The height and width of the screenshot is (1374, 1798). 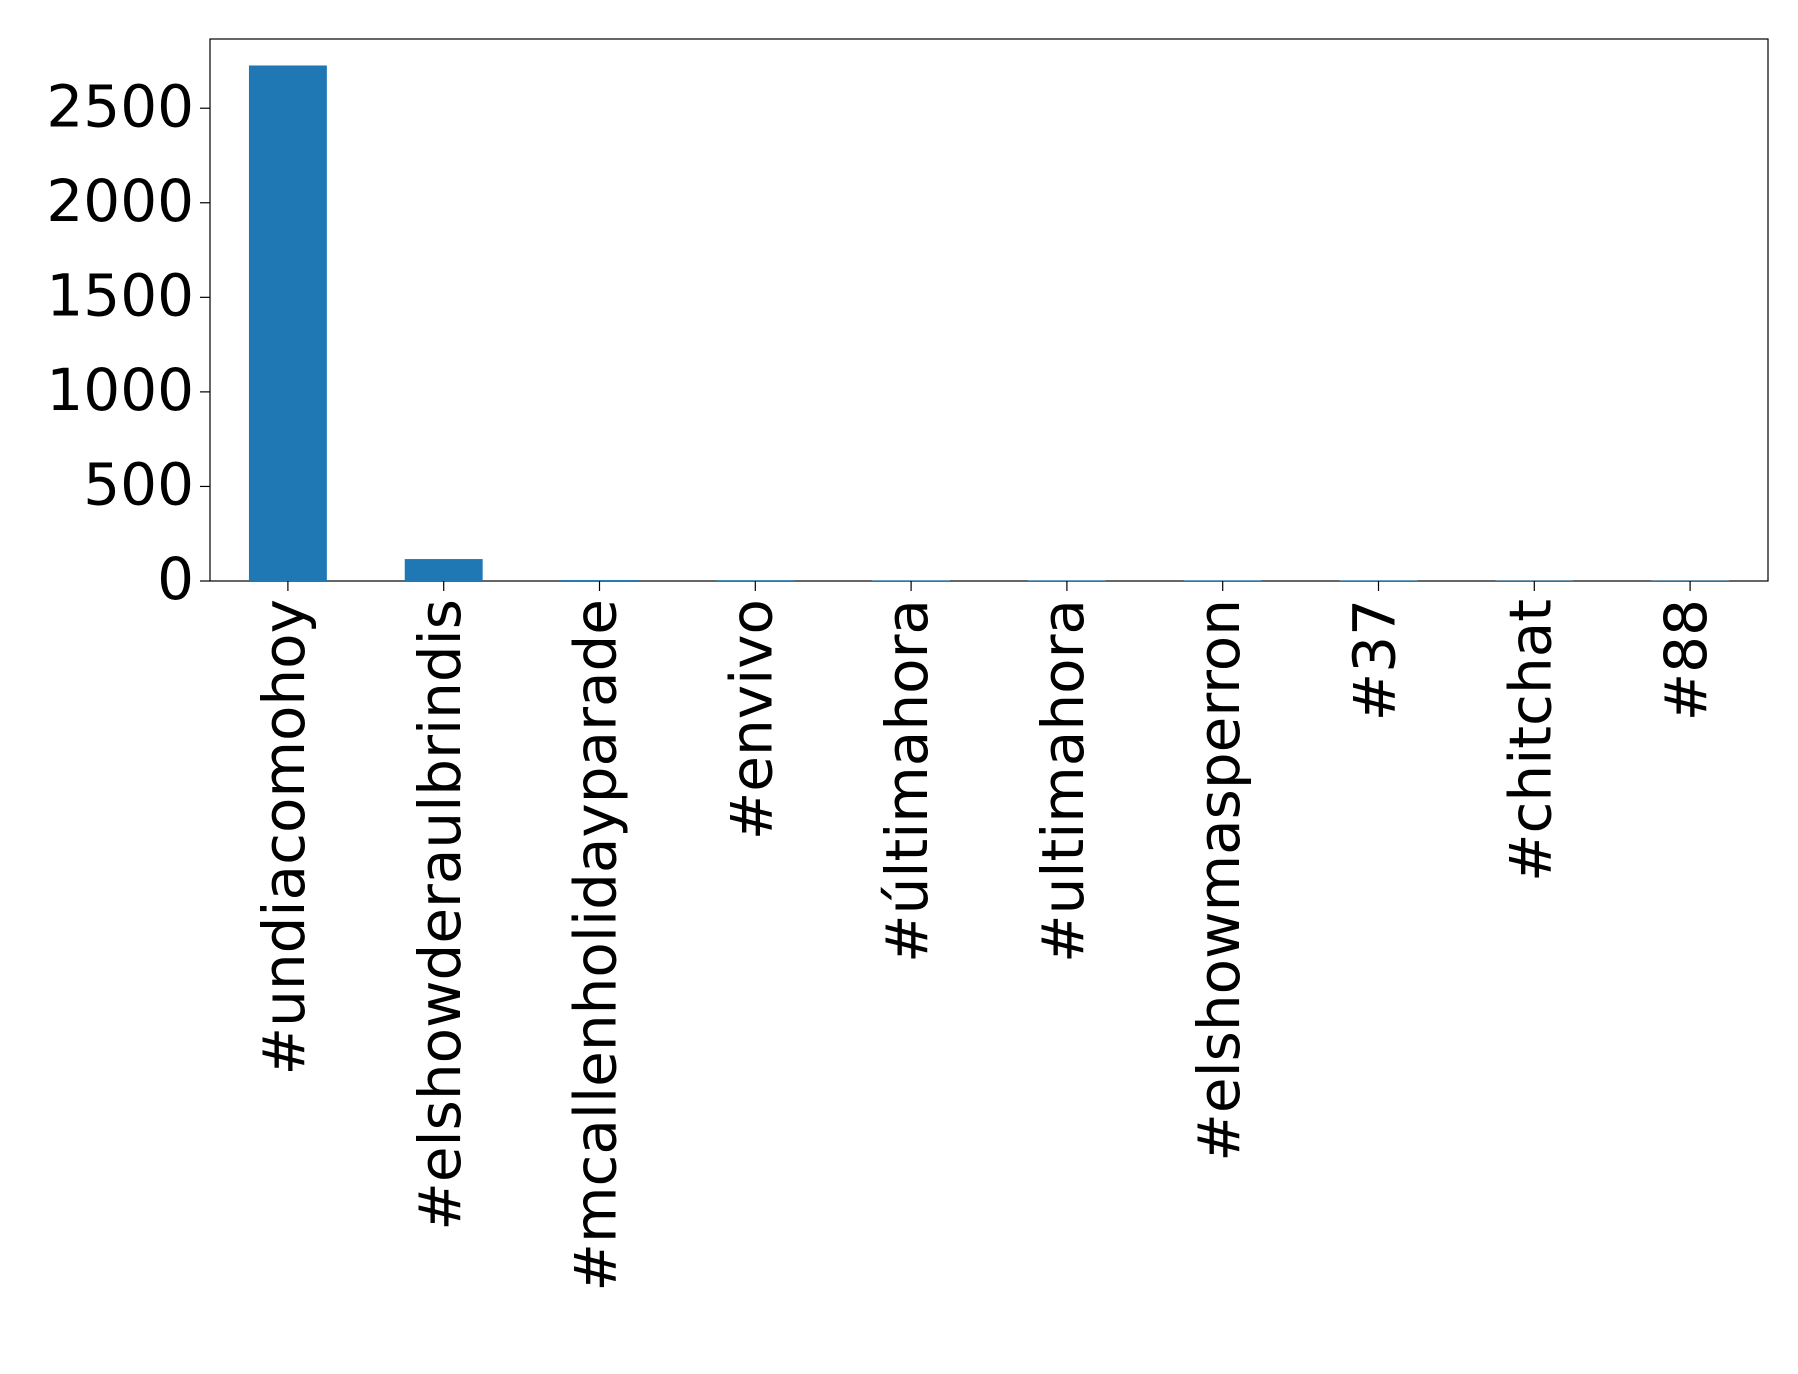 I want to click on x-tick-label: #últimahora, so click(x=907, y=781).